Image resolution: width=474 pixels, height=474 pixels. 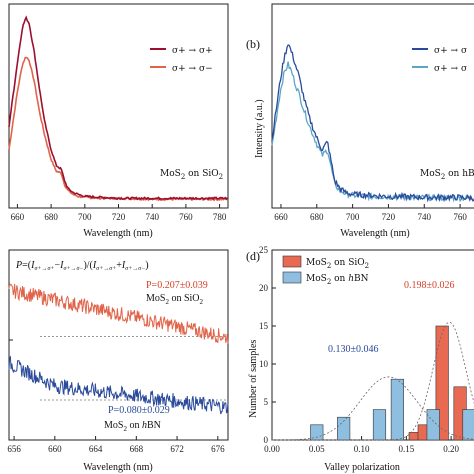 I want to click on legend-swatch-sio2, so click(x=292, y=261).